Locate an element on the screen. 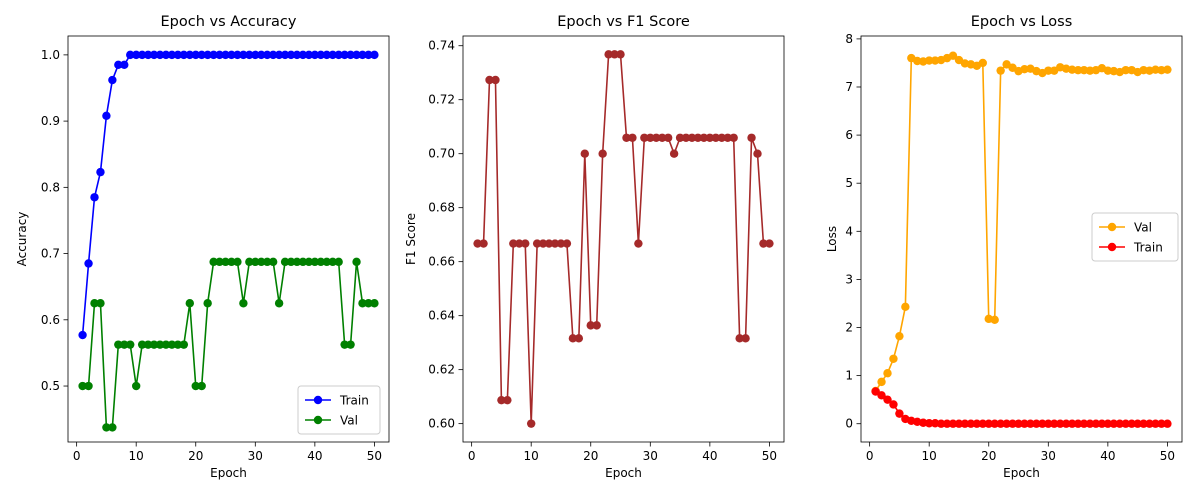 The height and width of the screenshot is (500, 1200). y-axis-label: Loss is located at coordinates (832, 239).